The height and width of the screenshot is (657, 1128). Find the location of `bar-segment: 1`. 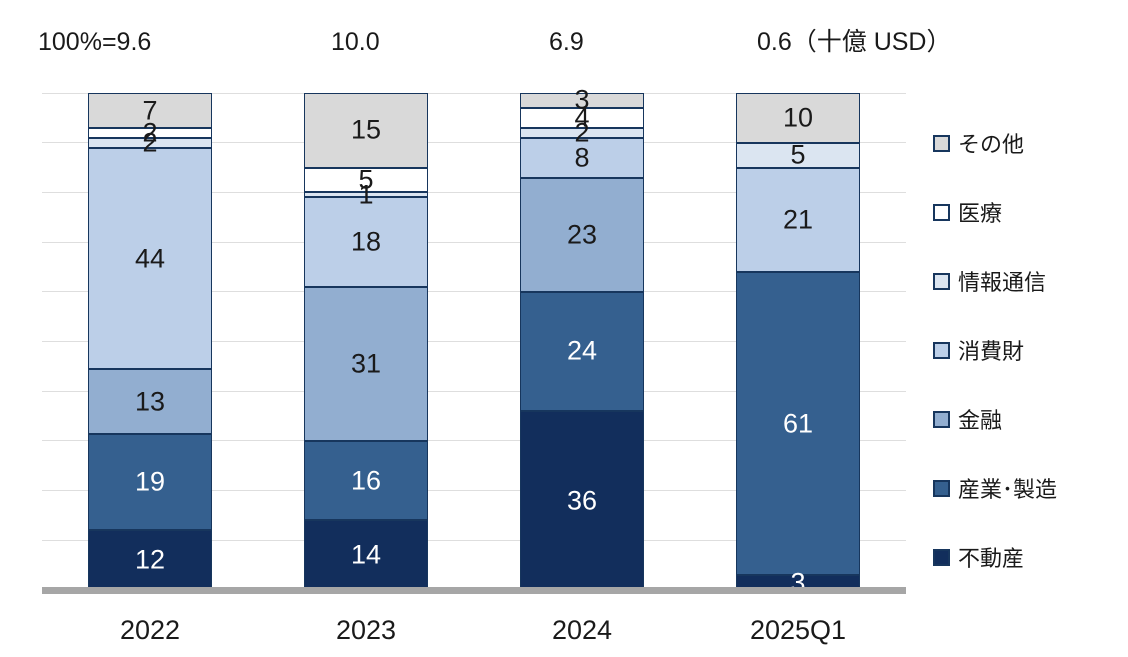

bar-segment: 1 is located at coordinates (366, 194).